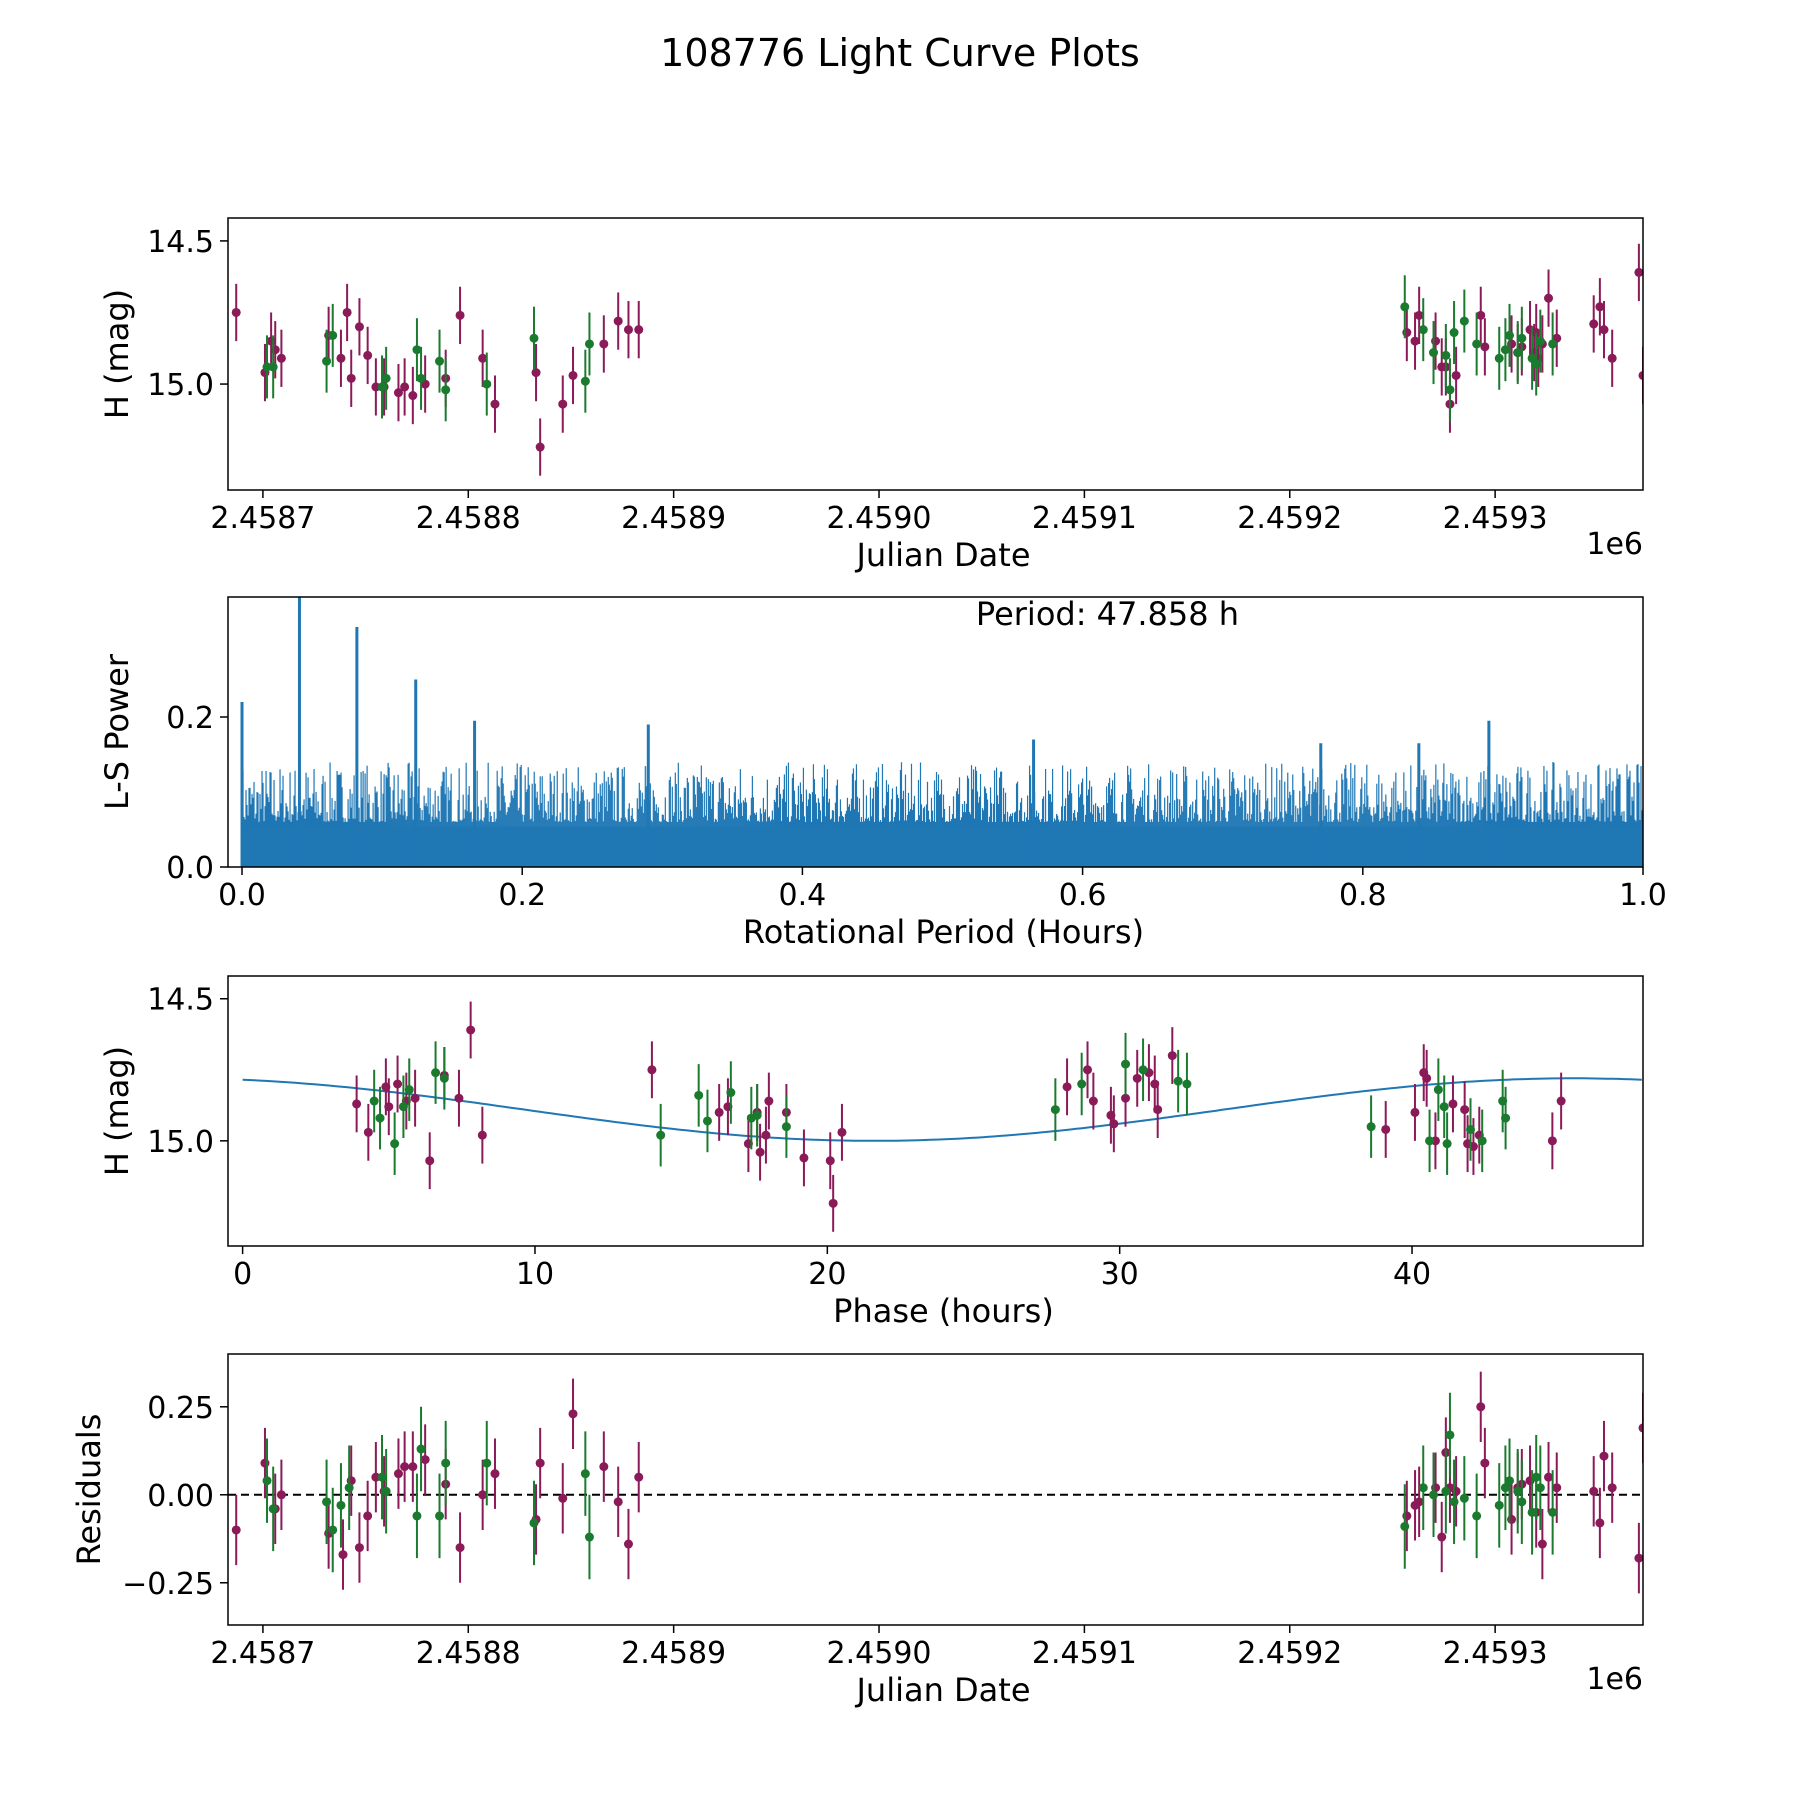 The image size is (1800, 1800). I want to click on figure-title: 108776 Light Curve Plots, so click(900, 53).